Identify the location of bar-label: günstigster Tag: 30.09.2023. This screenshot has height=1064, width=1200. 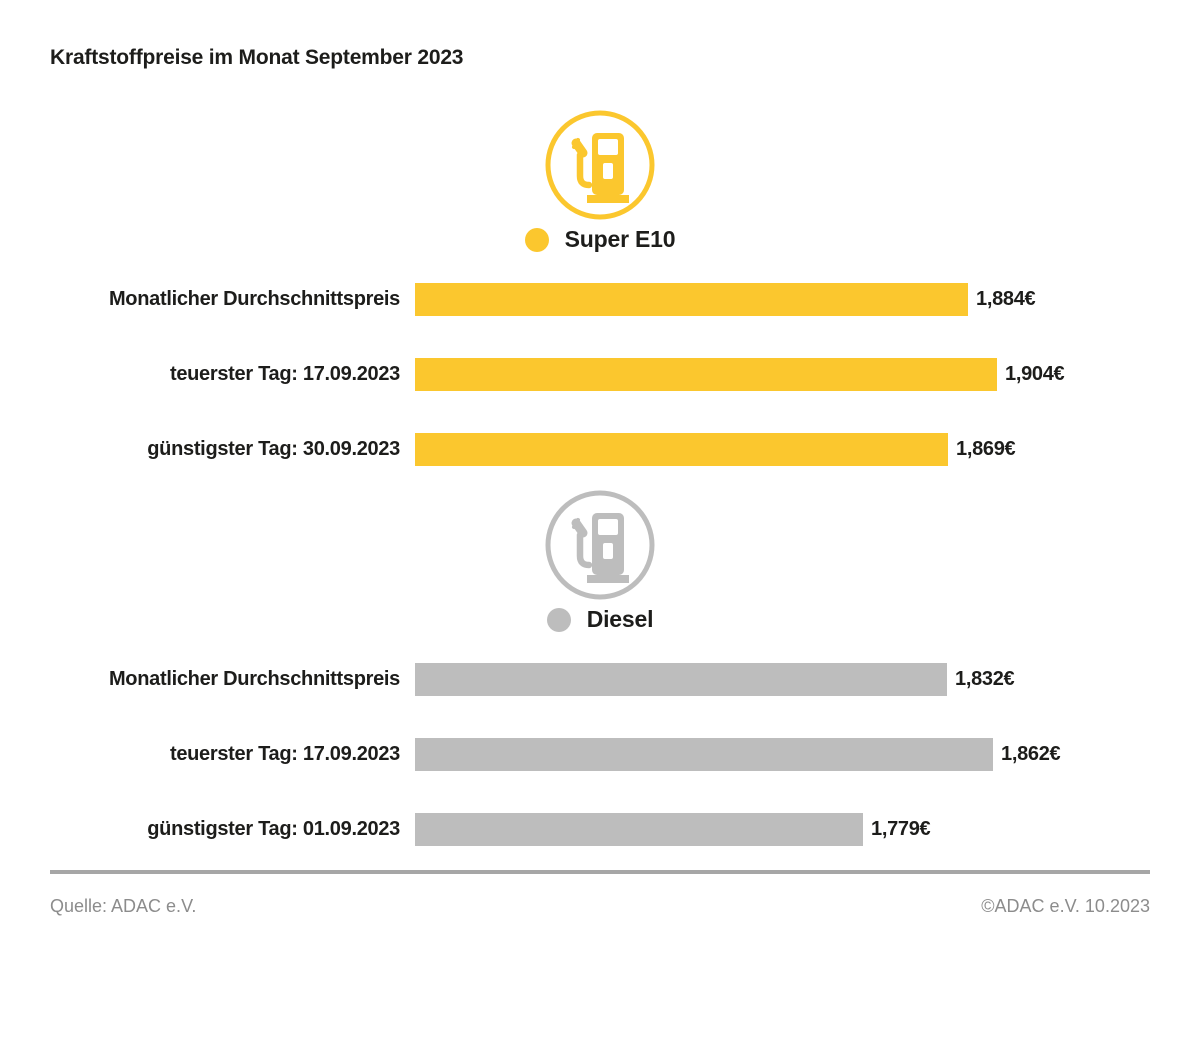
(273, 449).